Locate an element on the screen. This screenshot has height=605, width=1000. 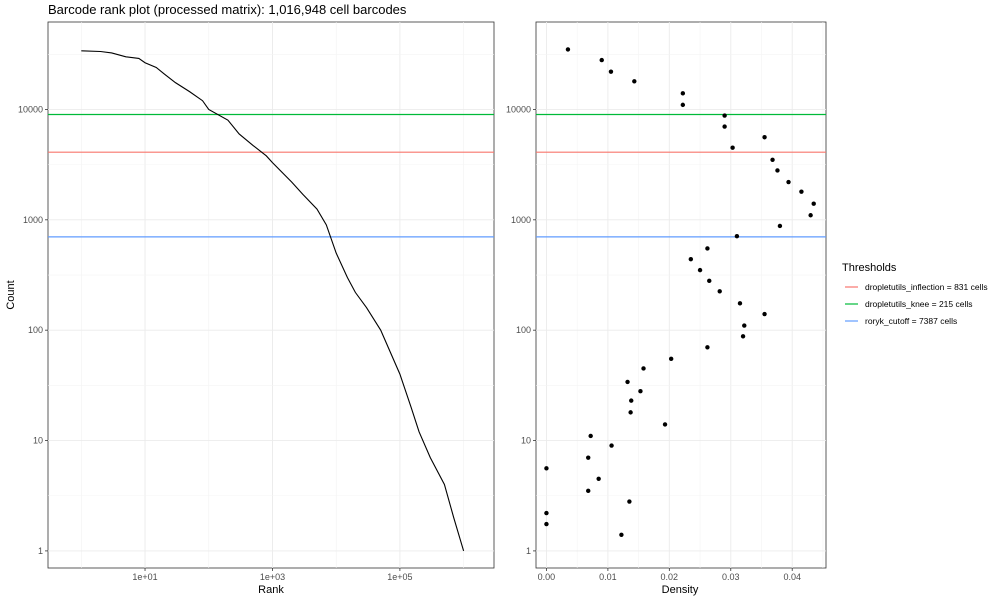
rank-x-ticks: 1e+01 1e+03 1e+05 is located at coordinates (272, 575).